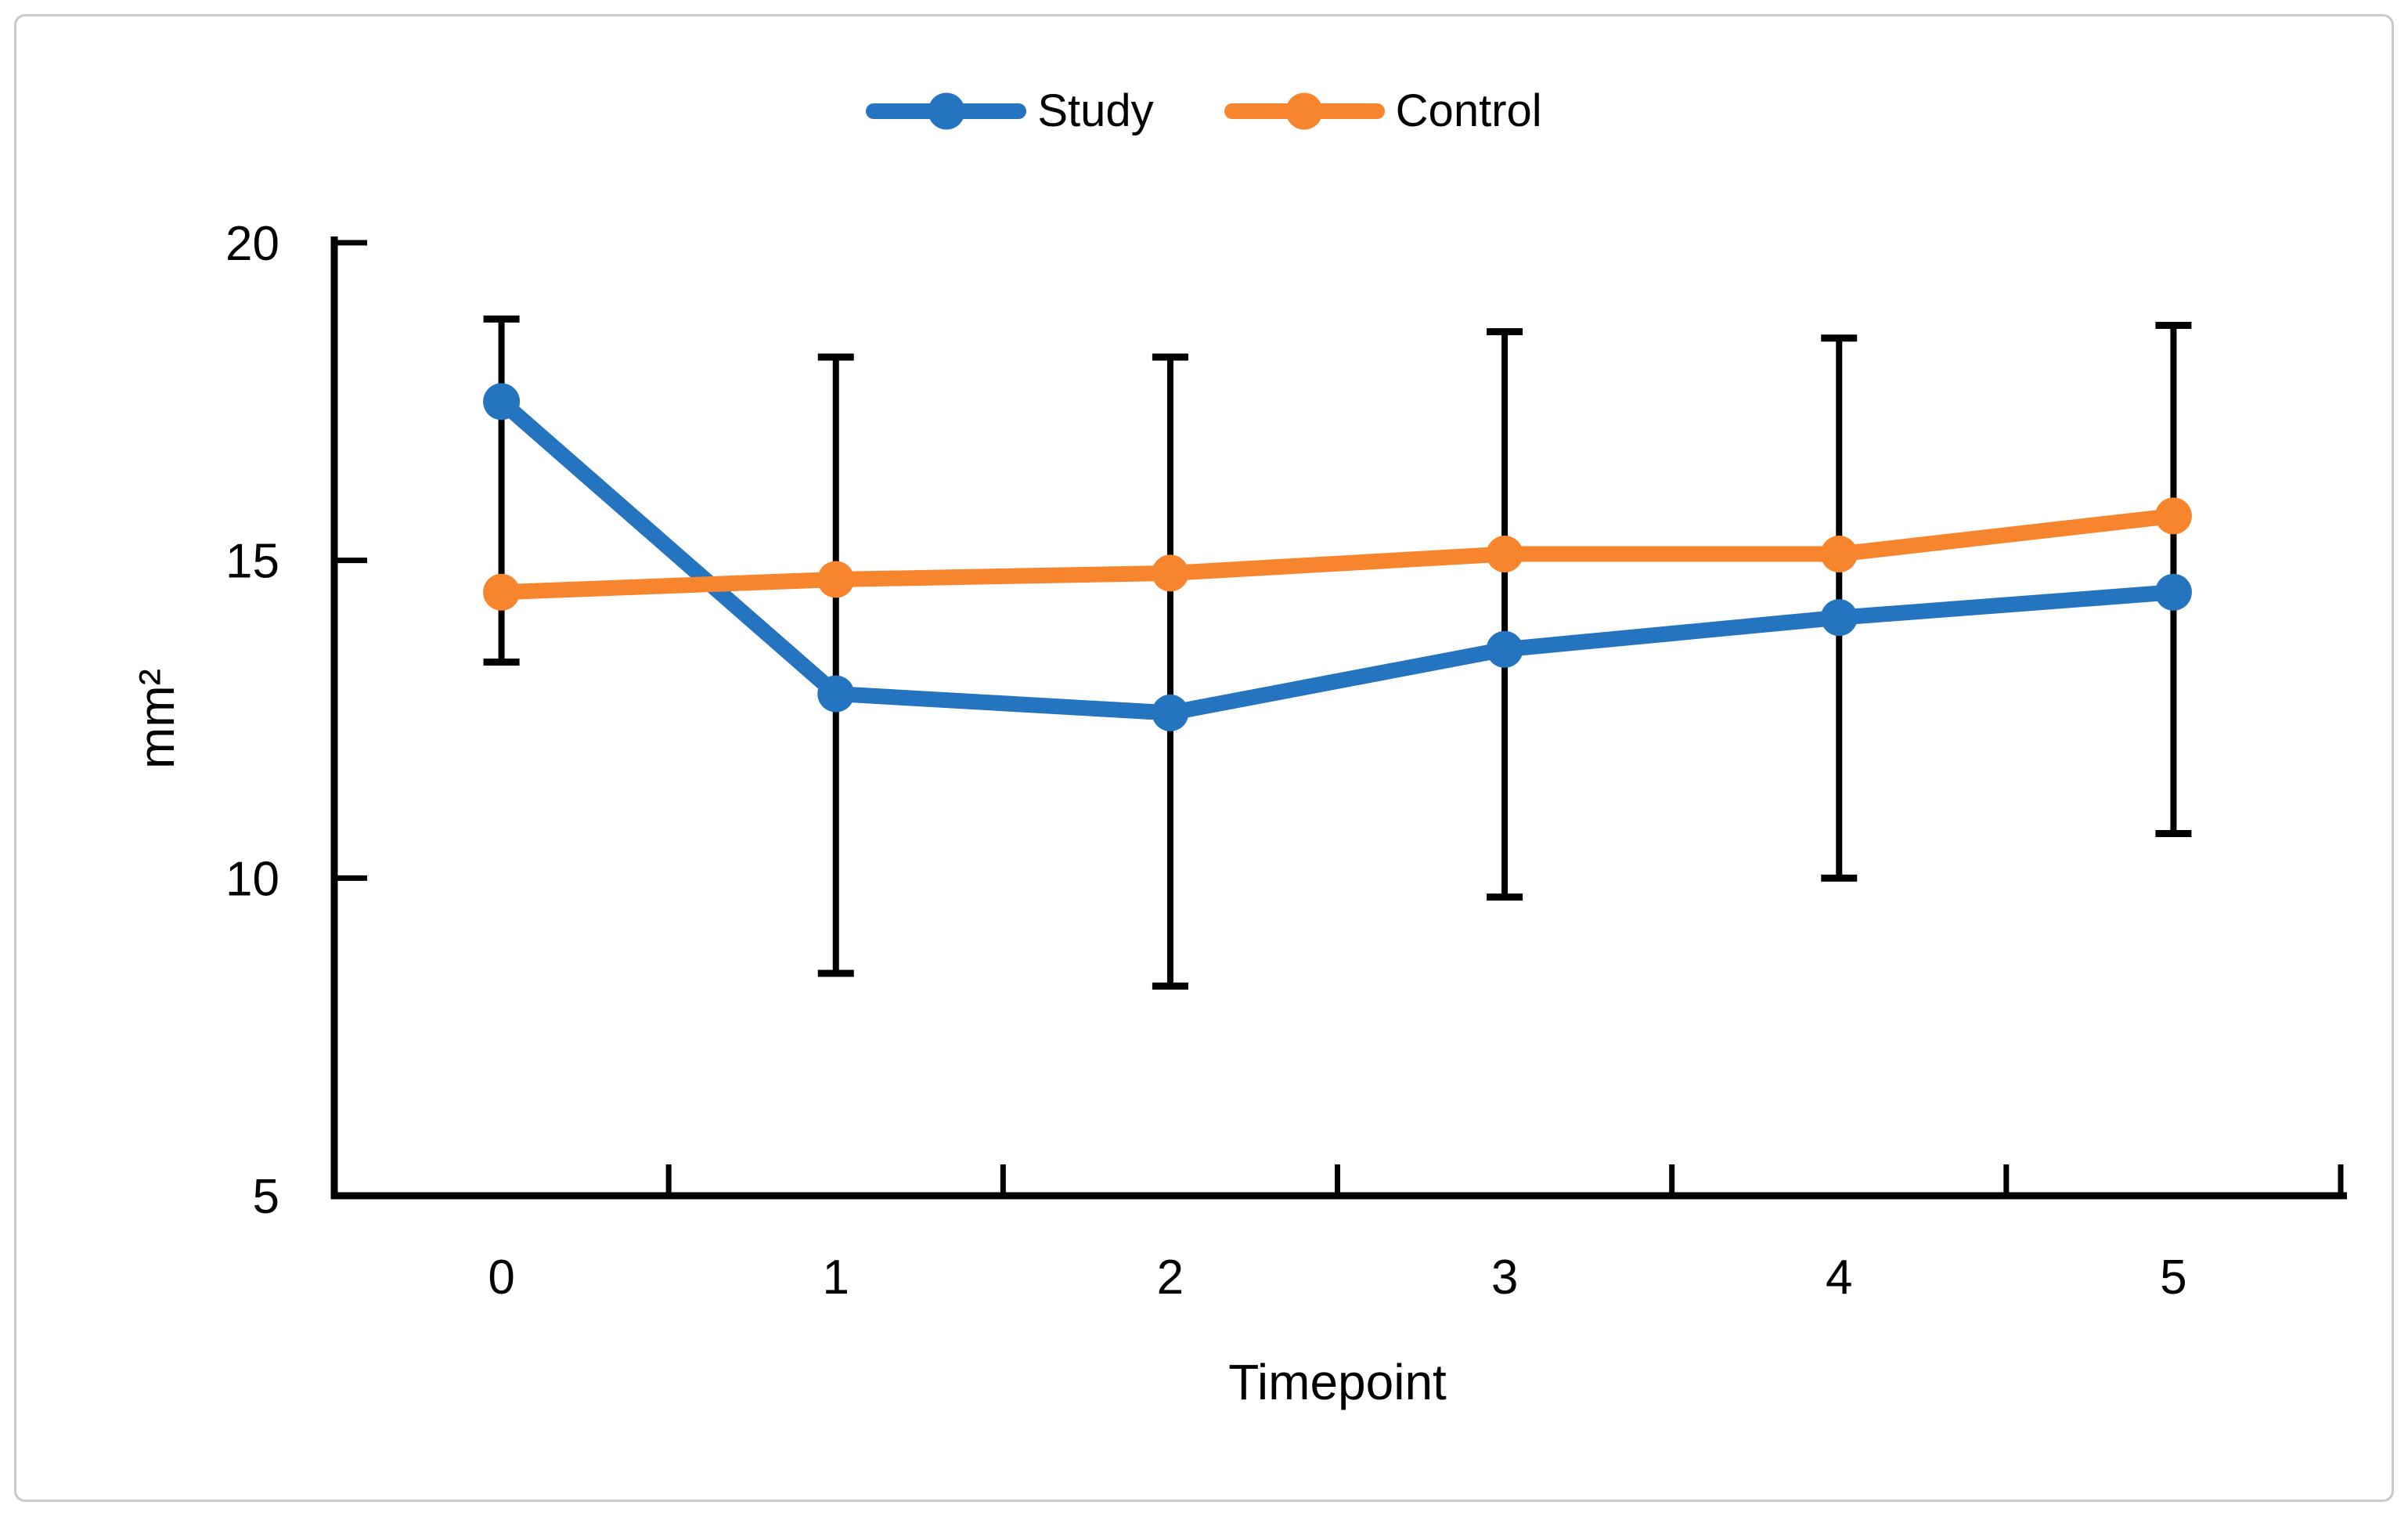 The image size is (2408, 1516). I want to click on x-tick-label: 5, so click(2173, 1278).